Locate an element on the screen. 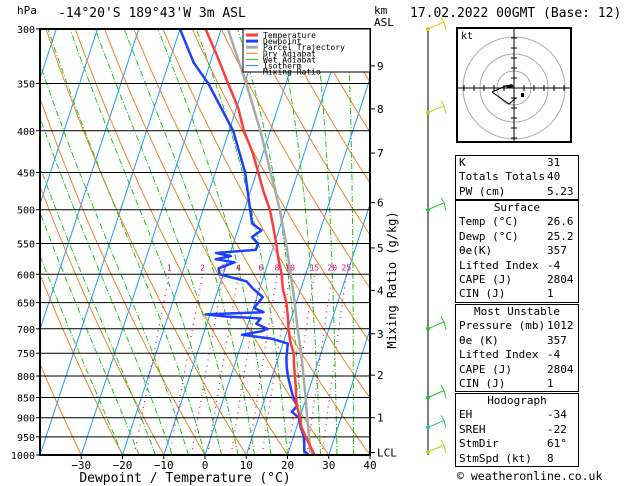 This screenshot has height=486, width=629. x-tick-label: 30 is located at coordinates (328, 465).